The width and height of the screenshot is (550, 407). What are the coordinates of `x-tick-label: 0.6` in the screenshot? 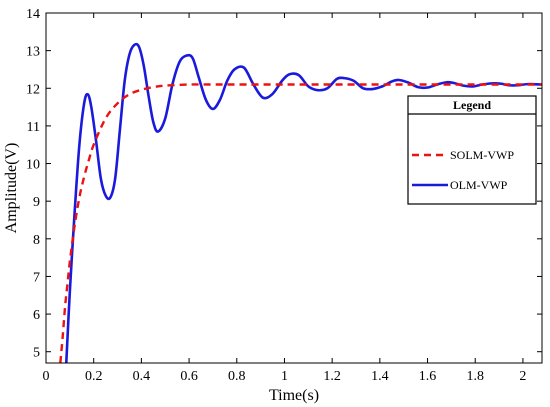 It's located at (189, 376).